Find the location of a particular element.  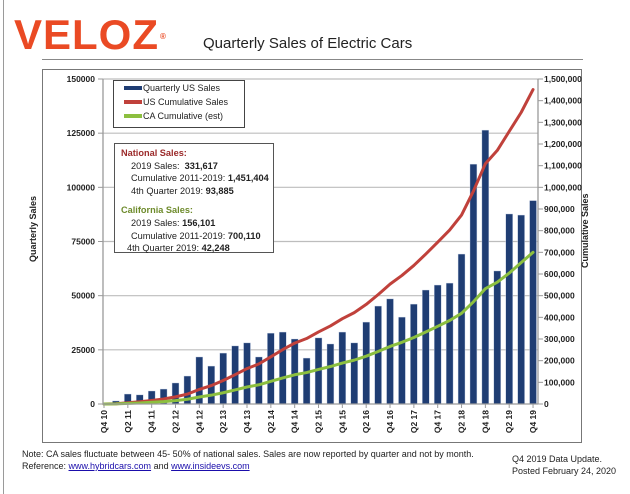

x-tick-label: Q2 16 is located at coordinates (366, 421).